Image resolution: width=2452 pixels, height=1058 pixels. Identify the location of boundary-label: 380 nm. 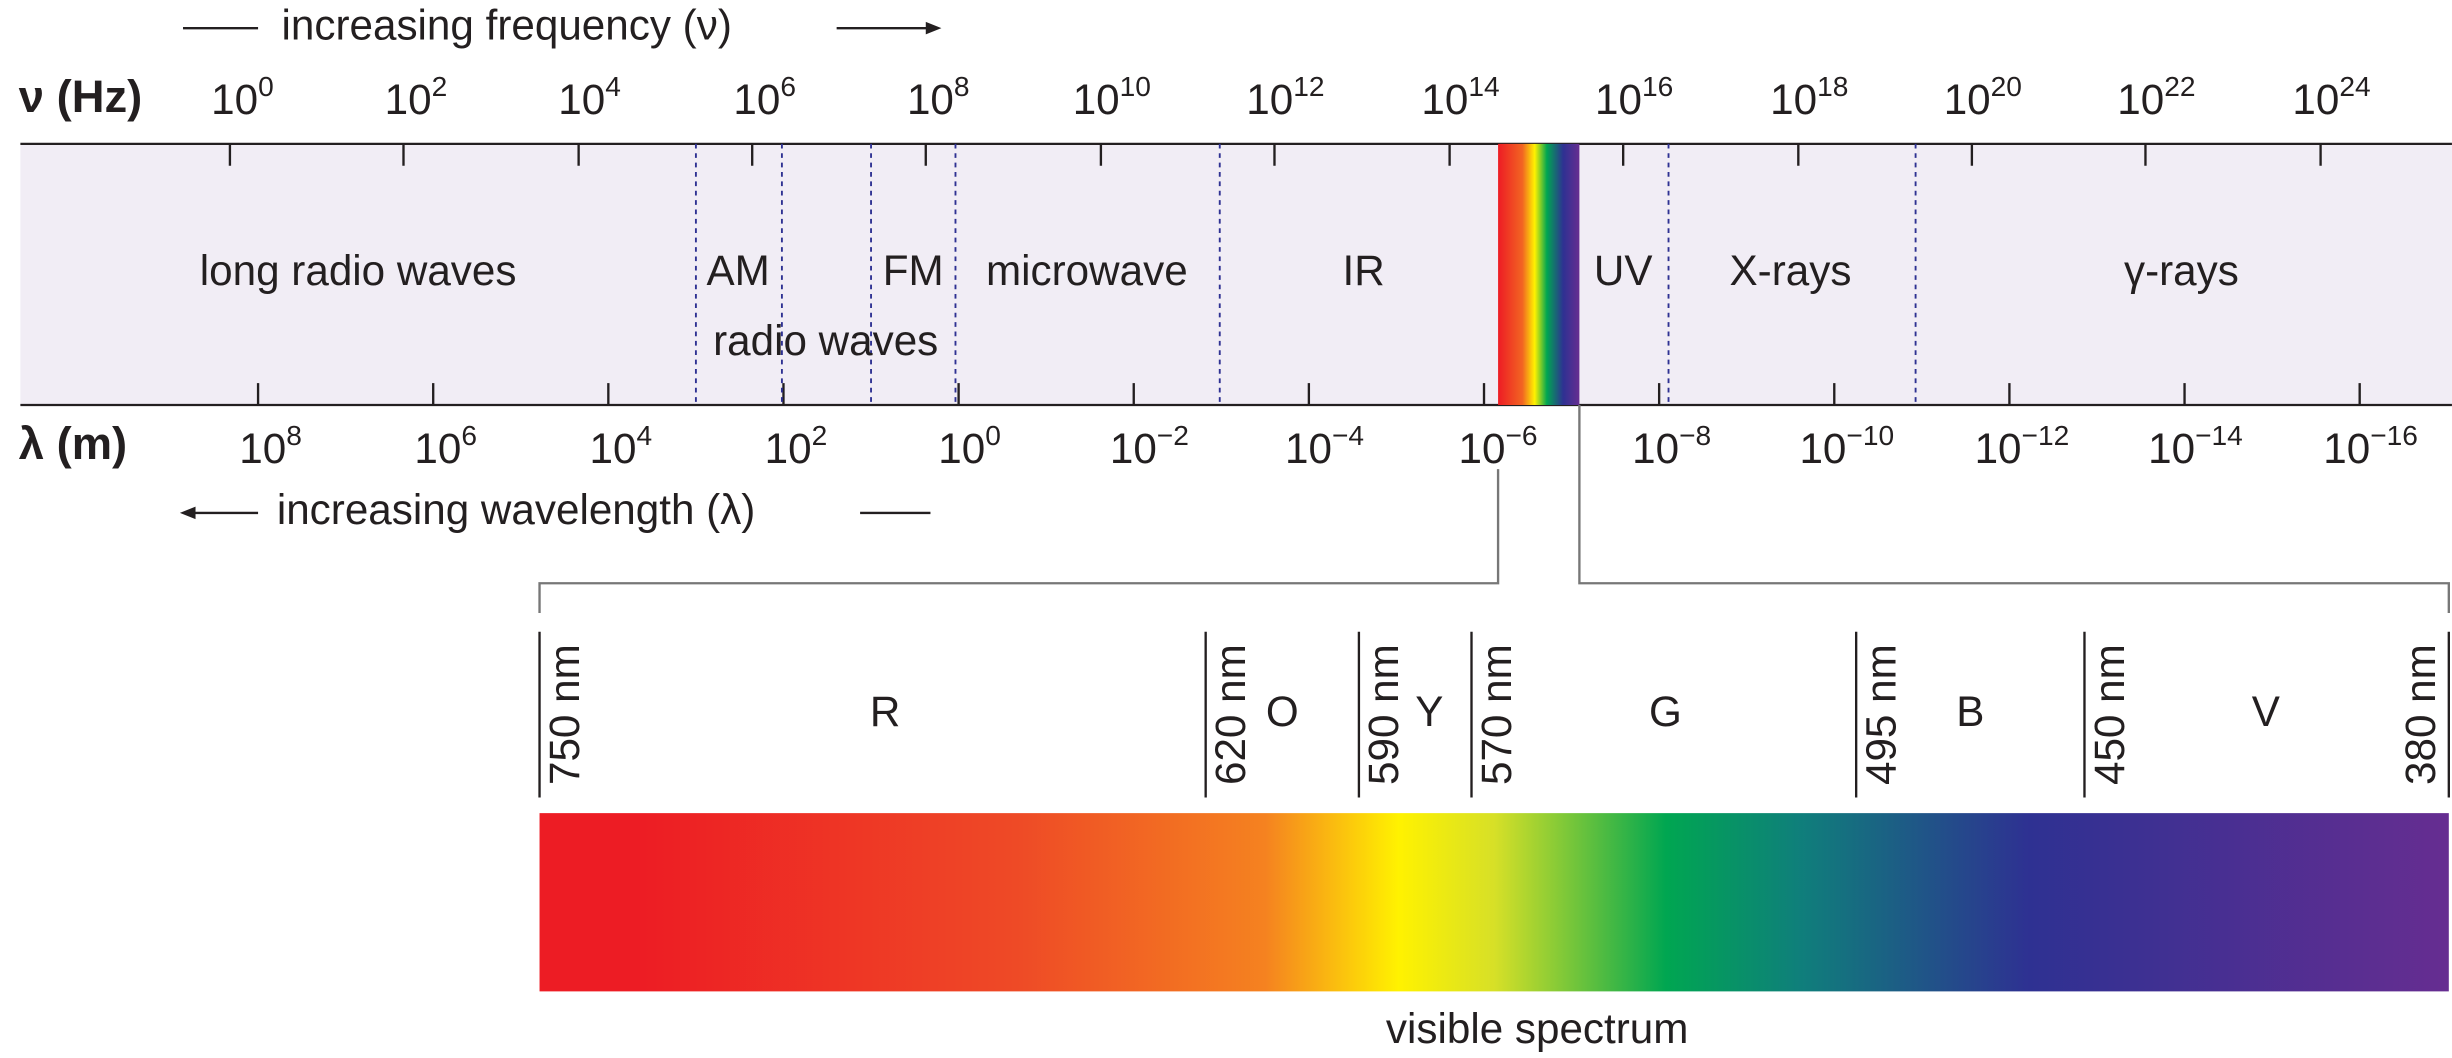
(2420, 714).